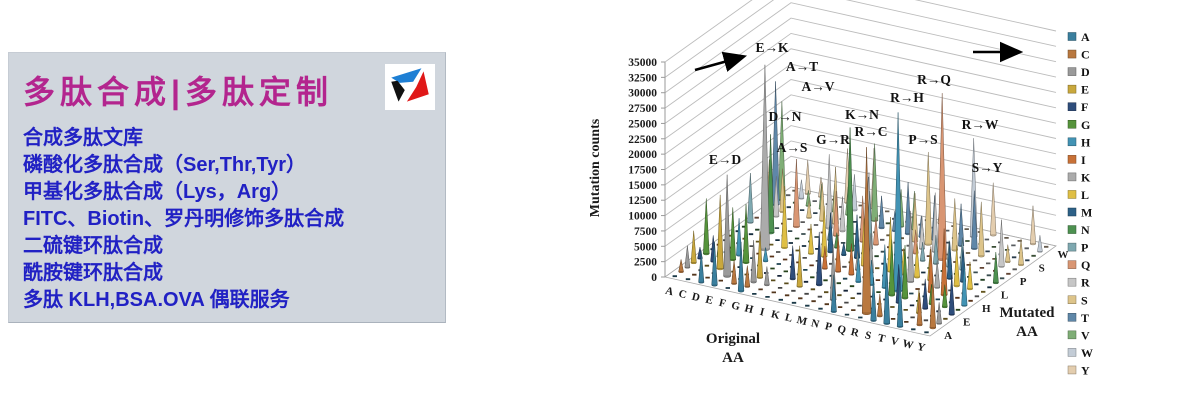  Describe the element at coordinates (1077, 107) in the screenshot. I see `legend-item-F: F` at that location.